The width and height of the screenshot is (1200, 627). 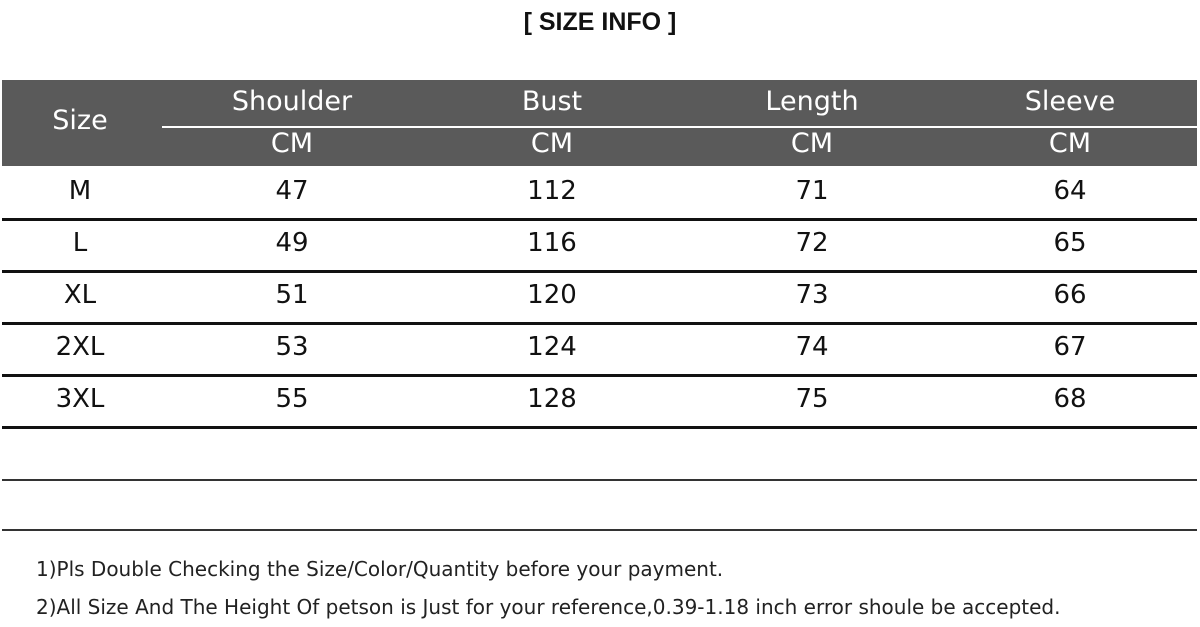 What do you see at coordinates (552, 191) in the screenshot?
I see `table-cell: 112` at bounding box center [552, 191].